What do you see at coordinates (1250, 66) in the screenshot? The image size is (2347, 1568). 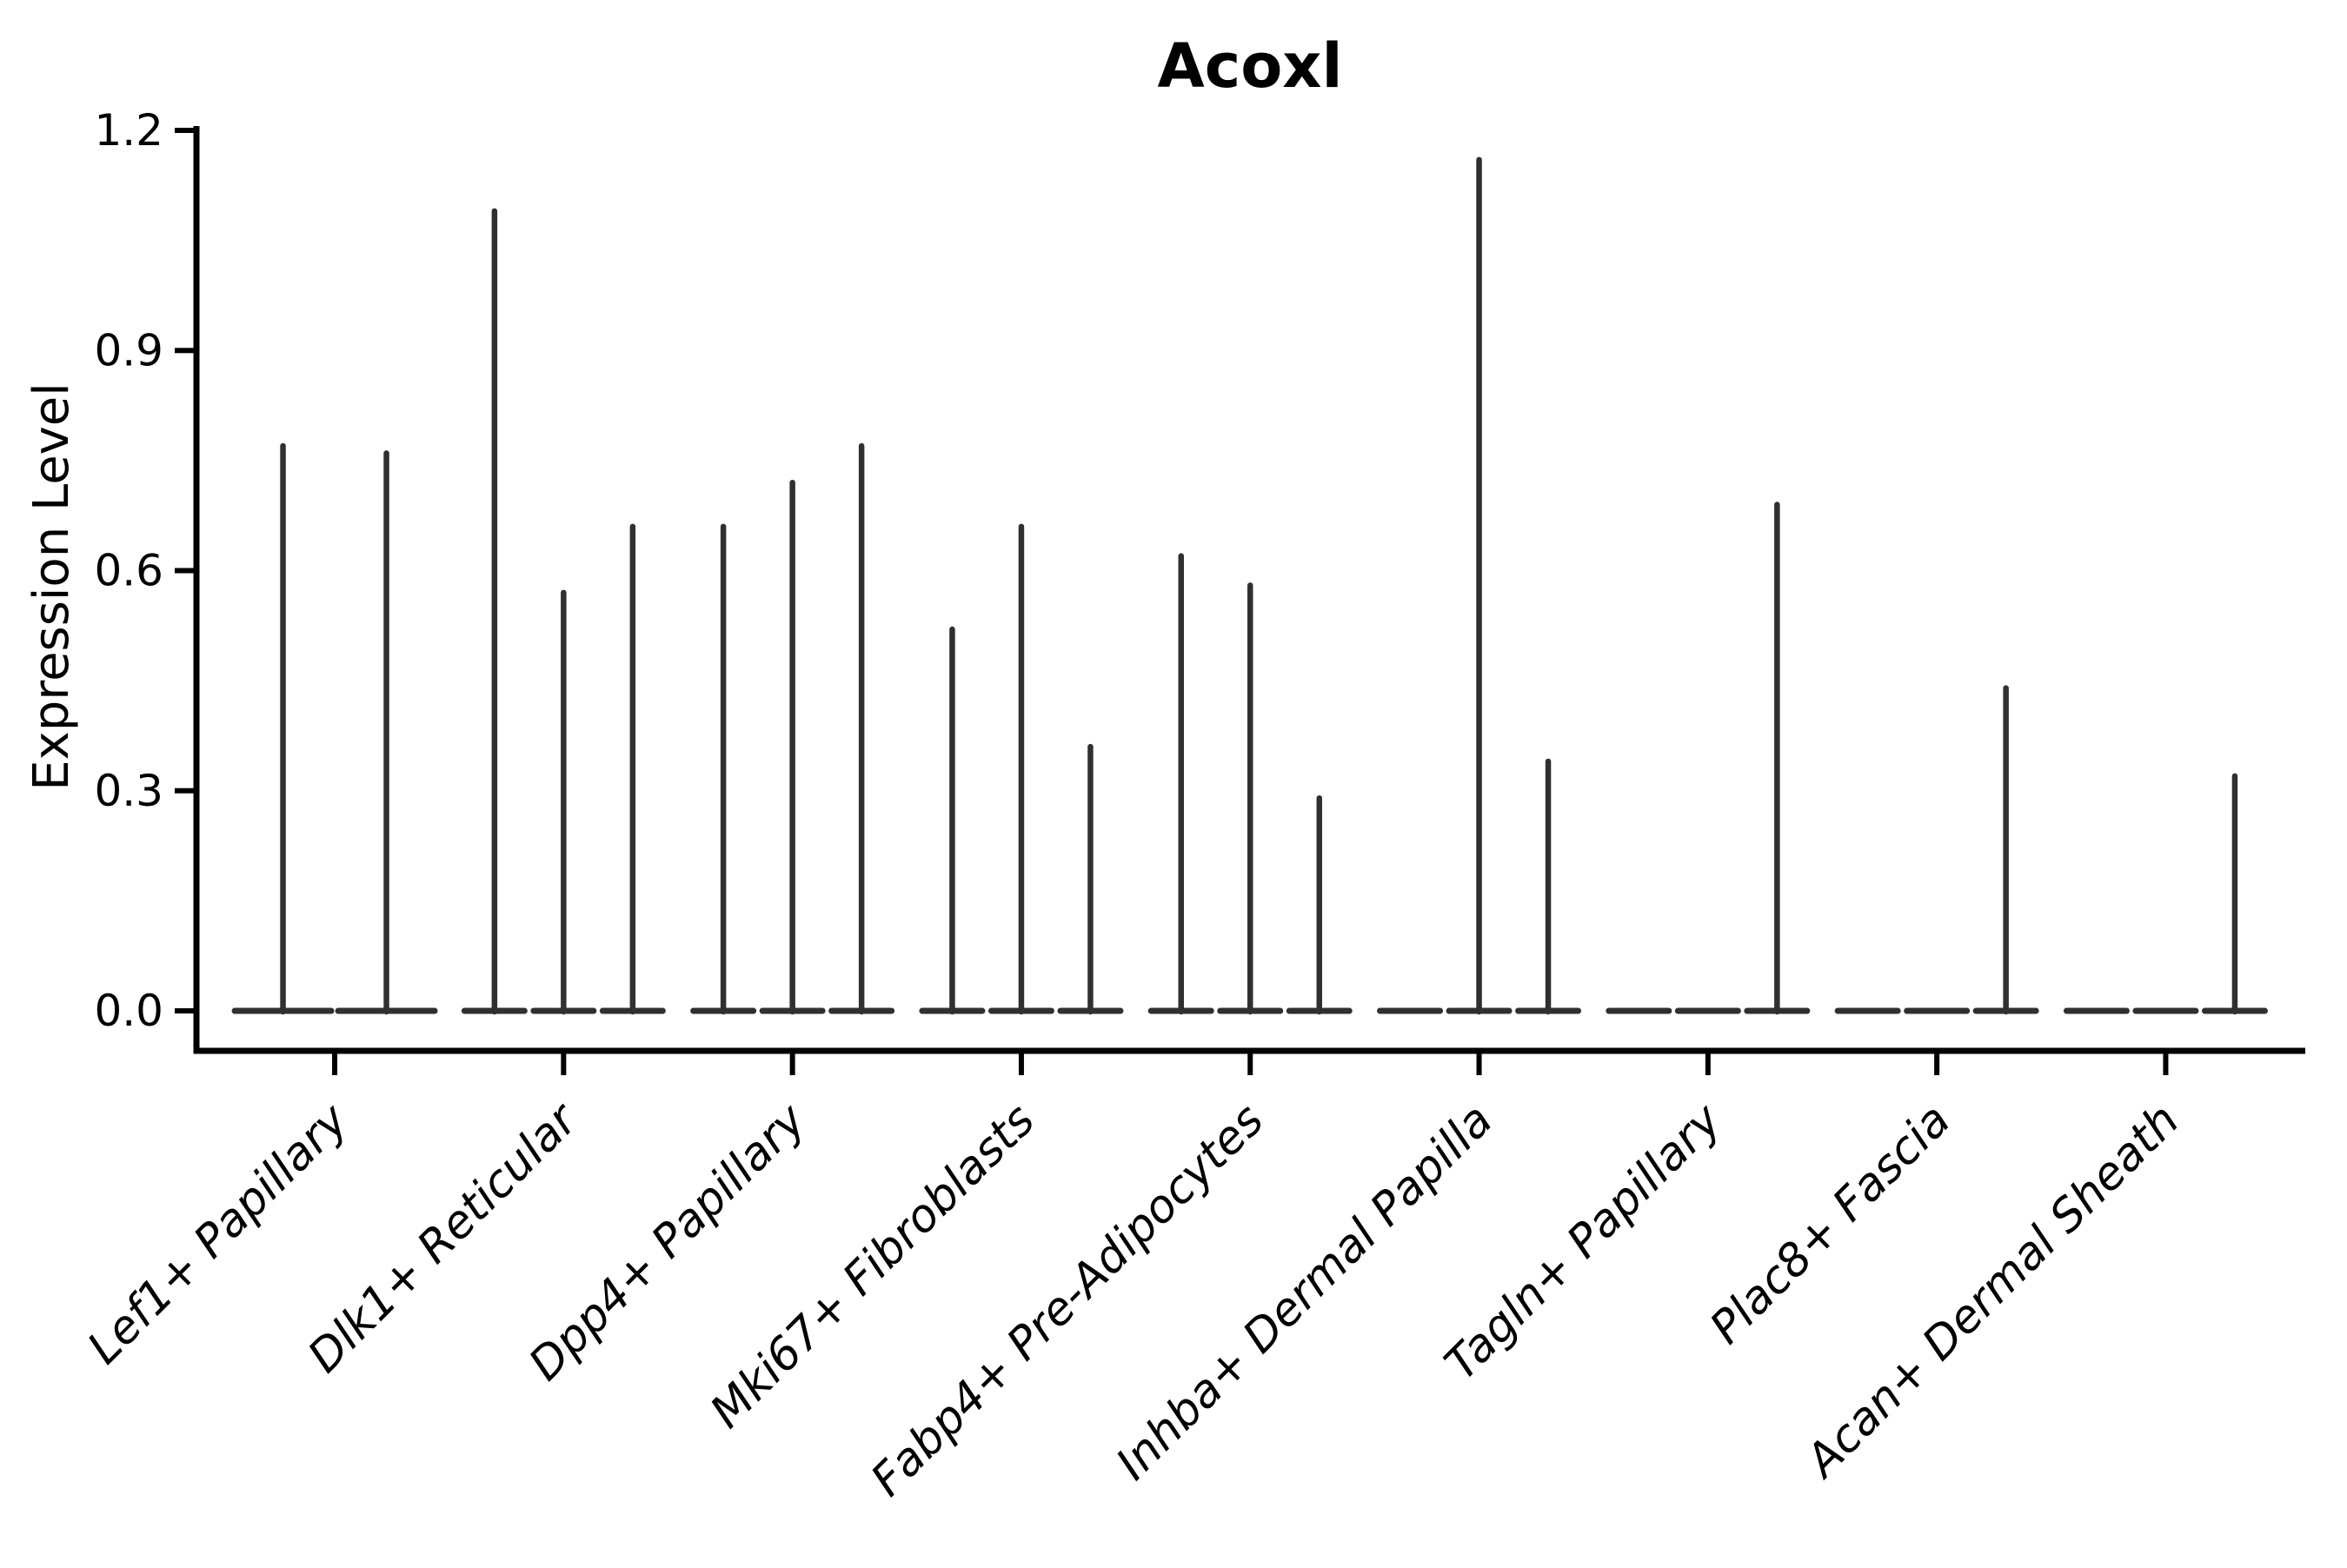 I see `chart-title: Acoxl` at bounding box center [1250, 66].